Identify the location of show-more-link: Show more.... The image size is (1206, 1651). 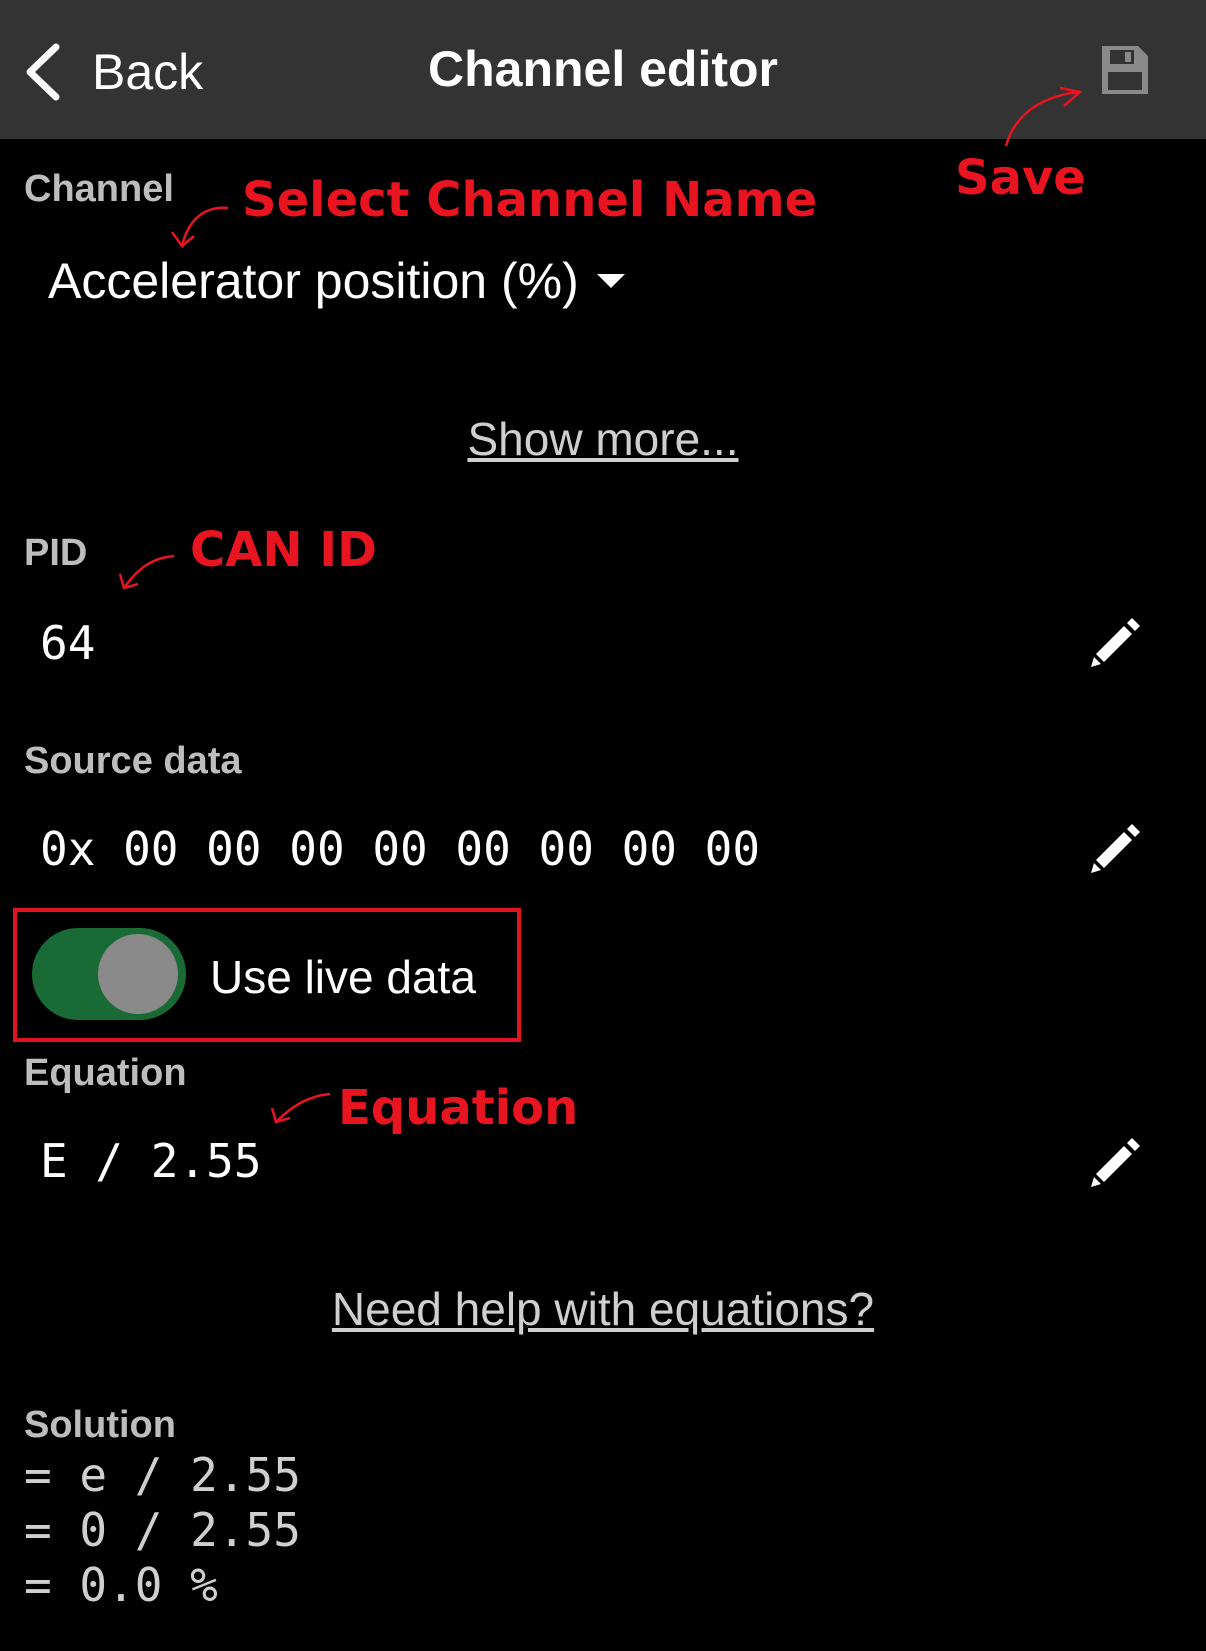
(603, 439).